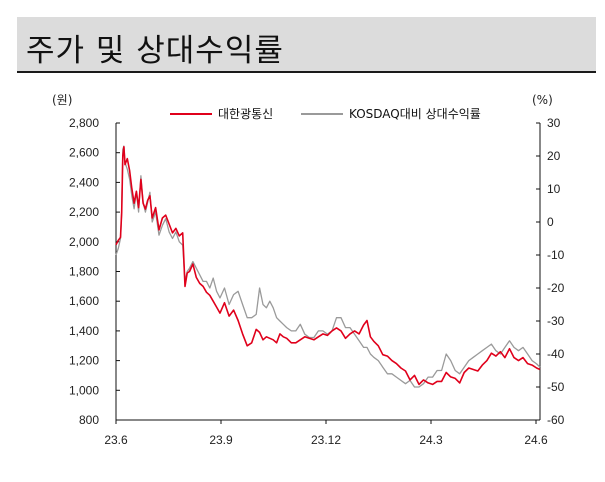  Describe the element at coordinates (542, 100) in the screenshot. I see `right-unit-label: (%)` at that location.